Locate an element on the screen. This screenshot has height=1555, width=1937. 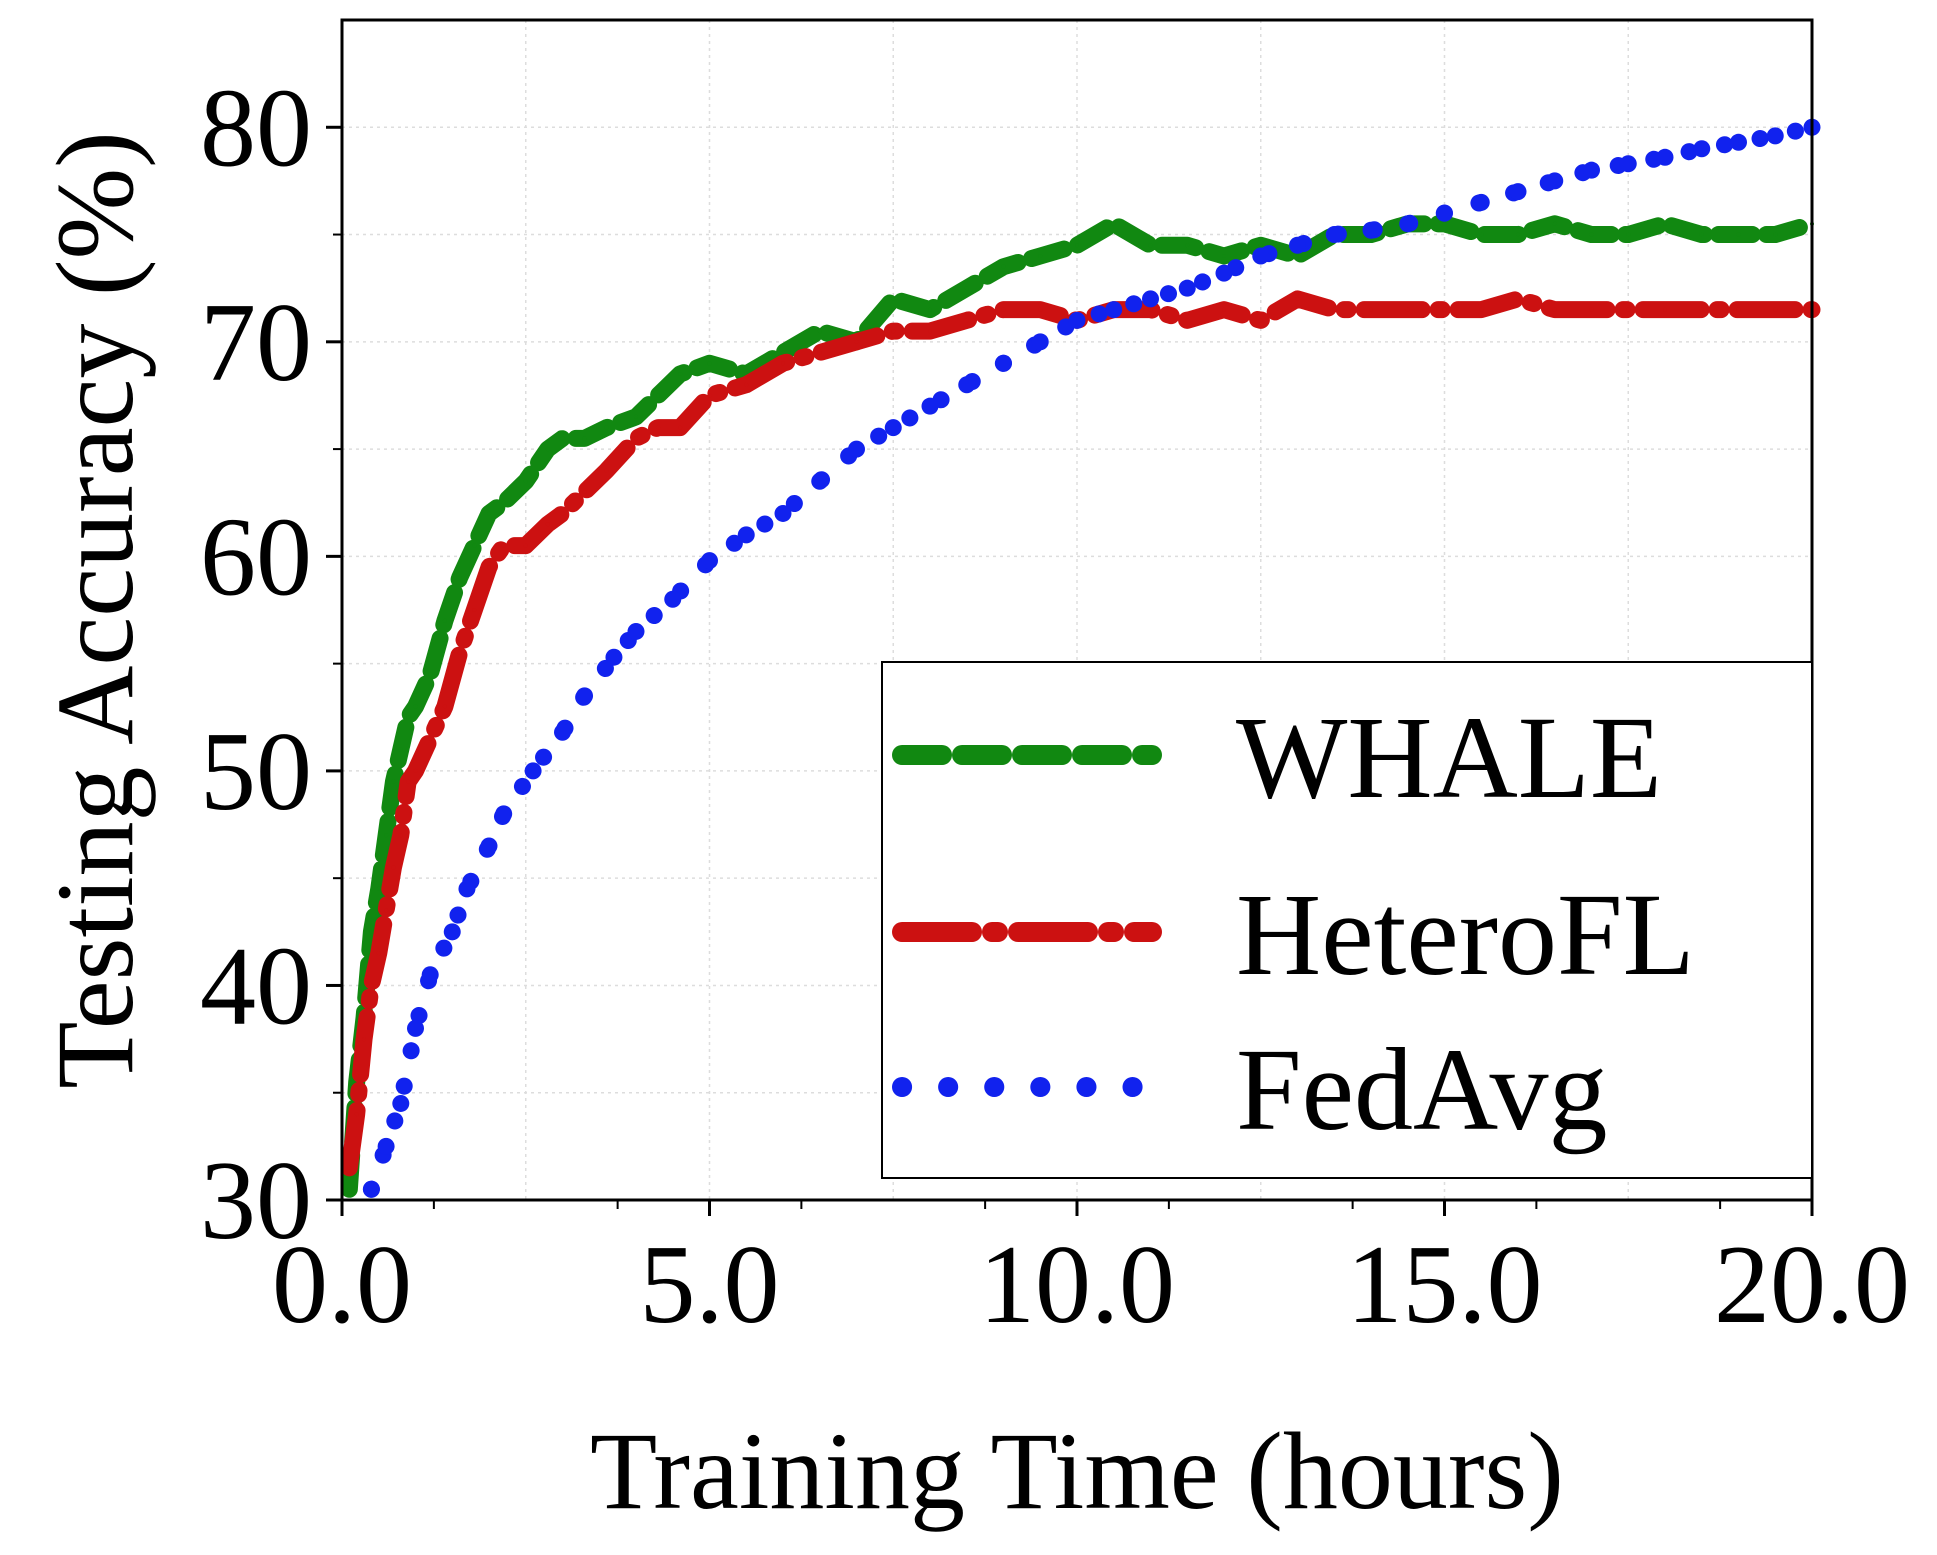
x-tick-label: 10.0 is located at coordinates (1077, 1285).